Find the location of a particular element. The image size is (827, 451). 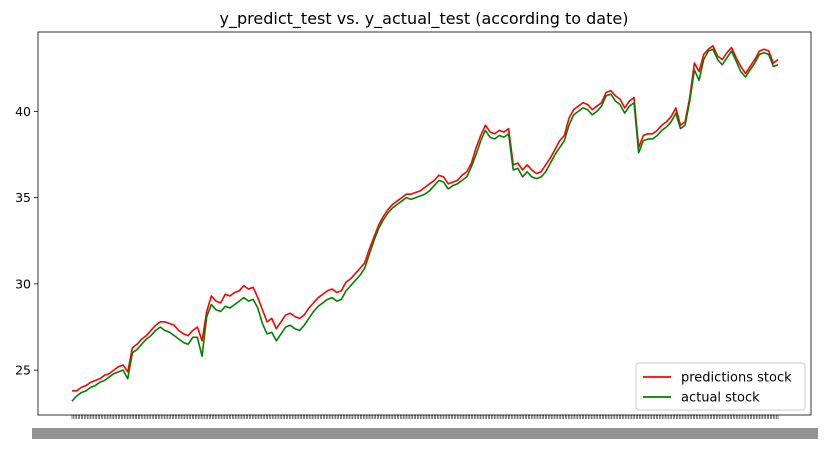

y-axis-ticks: 25 30 35 40 is located at coordinates (26, 241).